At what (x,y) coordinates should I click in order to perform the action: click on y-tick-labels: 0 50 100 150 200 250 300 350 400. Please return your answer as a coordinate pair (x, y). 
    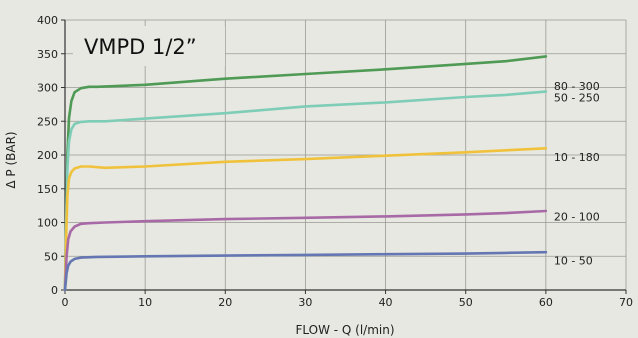
    Looking at the image, I should click on (47, 155).